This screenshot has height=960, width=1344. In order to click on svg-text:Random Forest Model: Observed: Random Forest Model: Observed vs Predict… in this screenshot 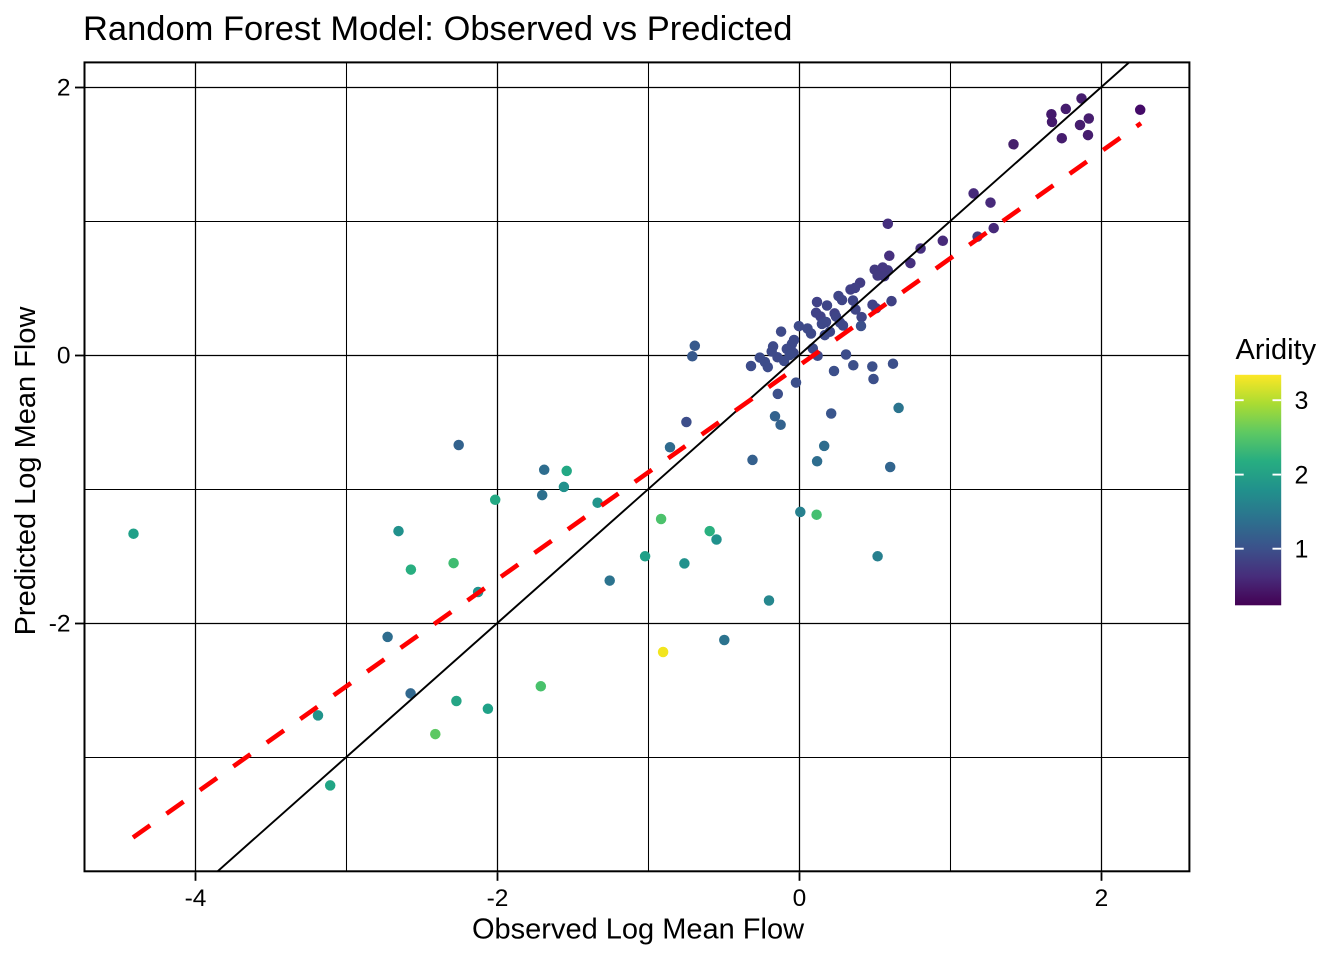, I will do `click(437, 29)`.